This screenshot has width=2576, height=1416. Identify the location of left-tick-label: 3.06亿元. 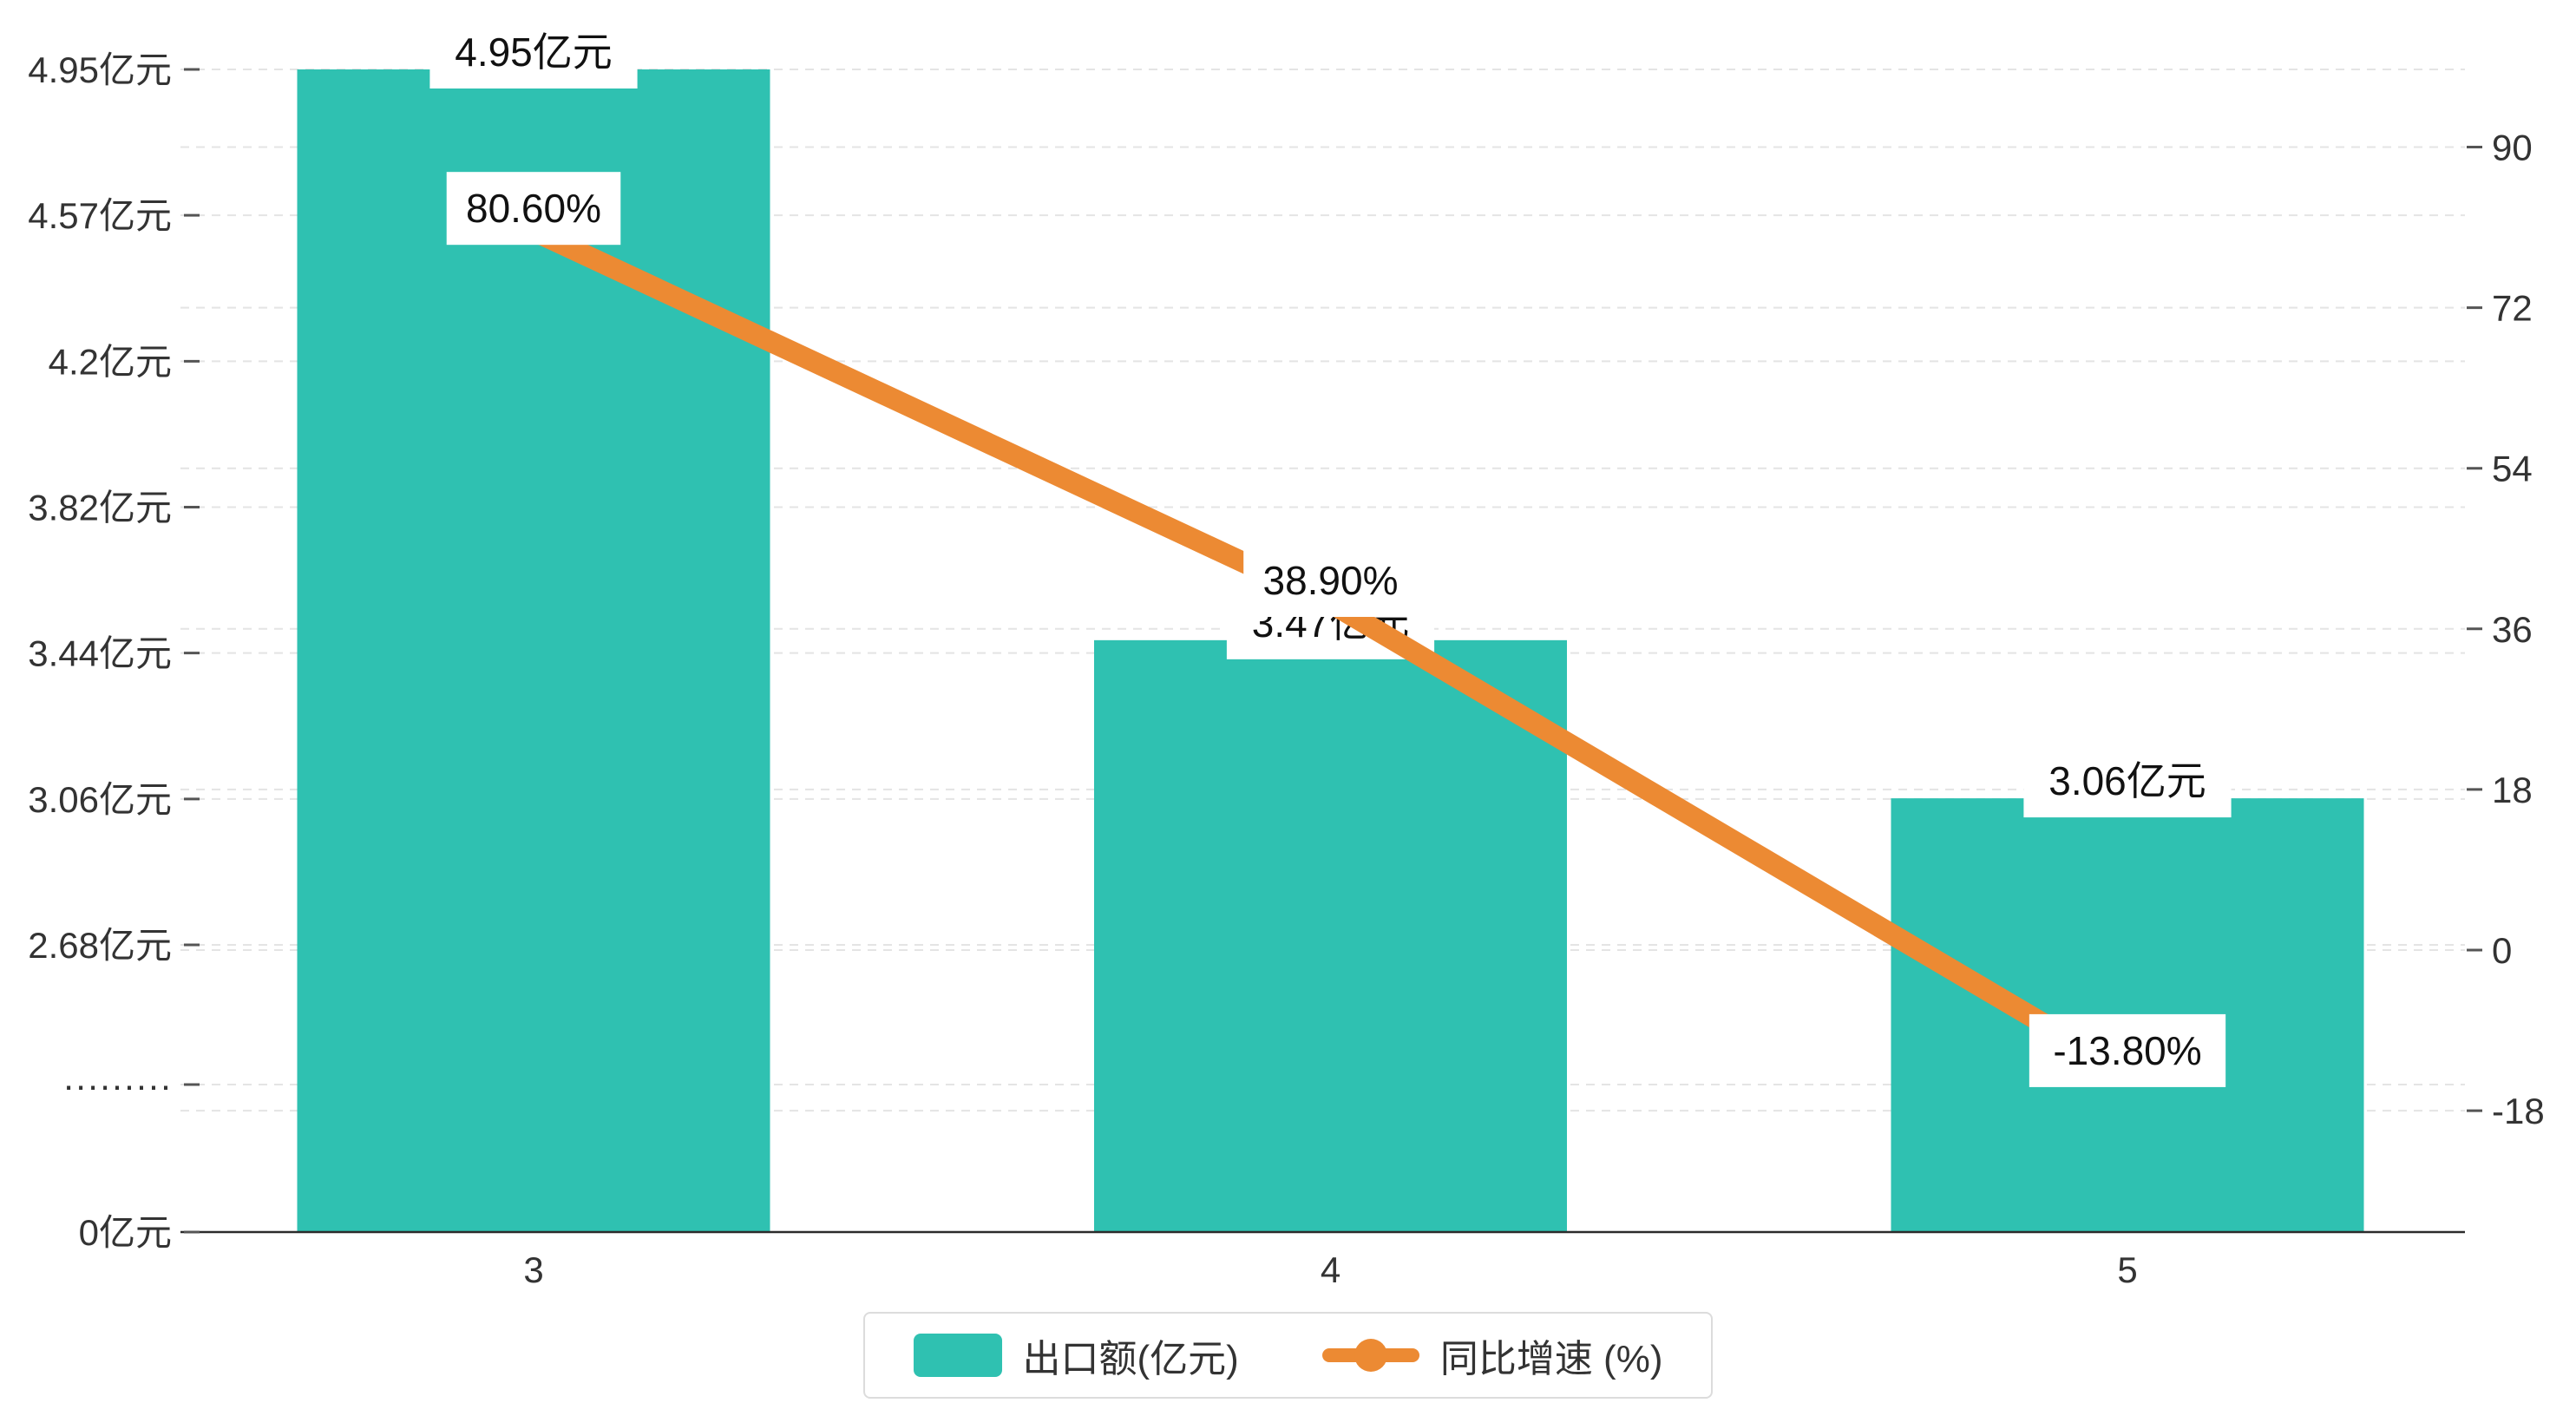
(100, 800).